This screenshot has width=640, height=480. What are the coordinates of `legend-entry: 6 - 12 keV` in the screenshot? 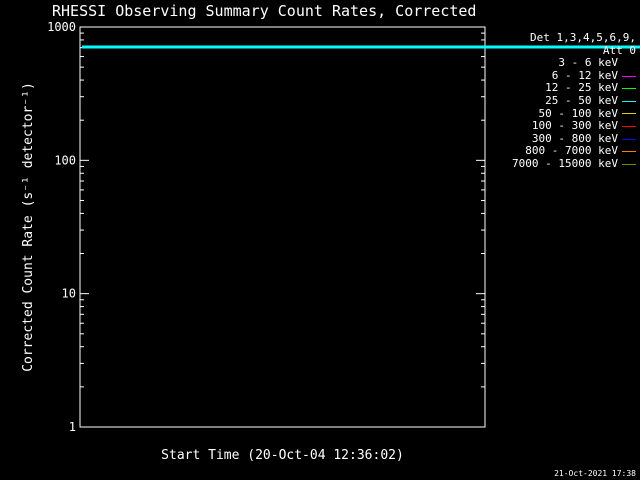 It's located at (561, 75).